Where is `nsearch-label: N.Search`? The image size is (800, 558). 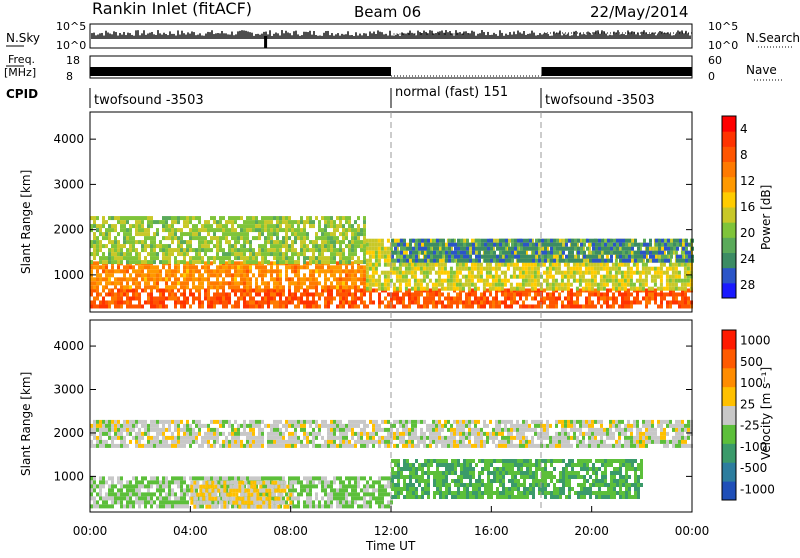 nsearch-label: N.Search is located at coordinates (773, 38).